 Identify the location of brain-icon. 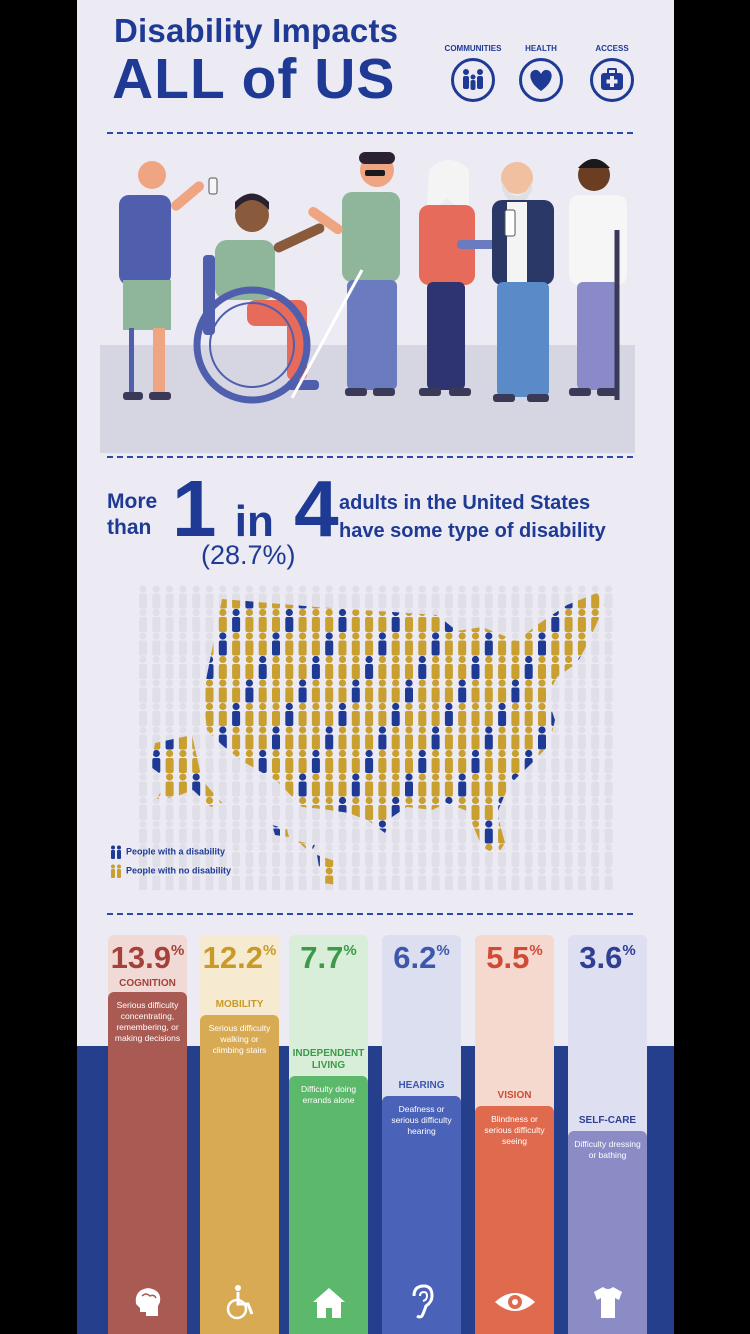
(147, 1304).